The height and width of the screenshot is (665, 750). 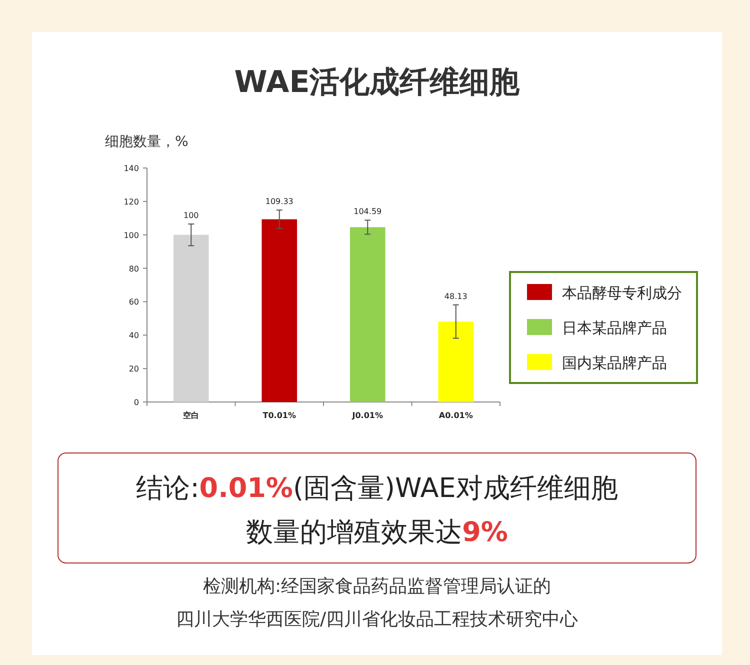 I want to click on y-tick-label: 40, so click(x=133, y=335).